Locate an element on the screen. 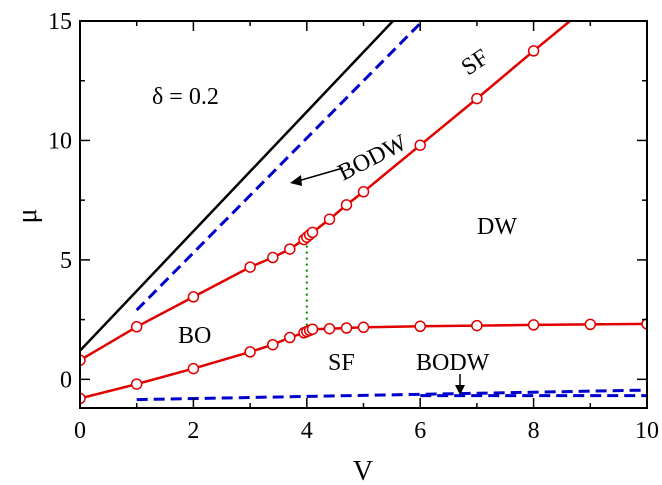  y-axis-label: μ is located at coordinates (27, 215).